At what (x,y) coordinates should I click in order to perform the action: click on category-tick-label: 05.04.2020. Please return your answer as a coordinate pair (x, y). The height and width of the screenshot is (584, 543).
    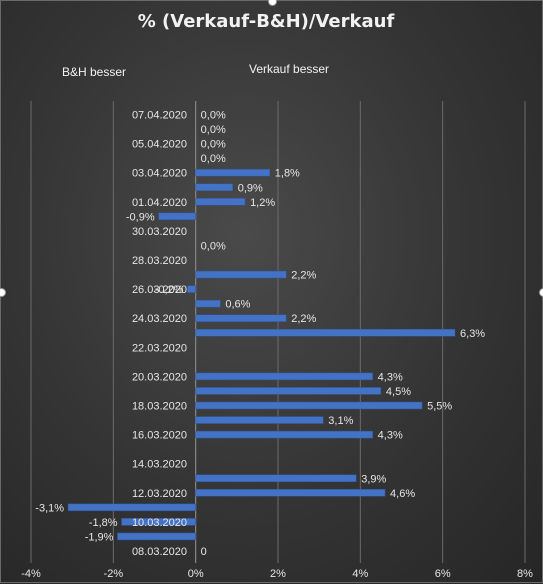
    Looking at the image, I should click on (159, 145).